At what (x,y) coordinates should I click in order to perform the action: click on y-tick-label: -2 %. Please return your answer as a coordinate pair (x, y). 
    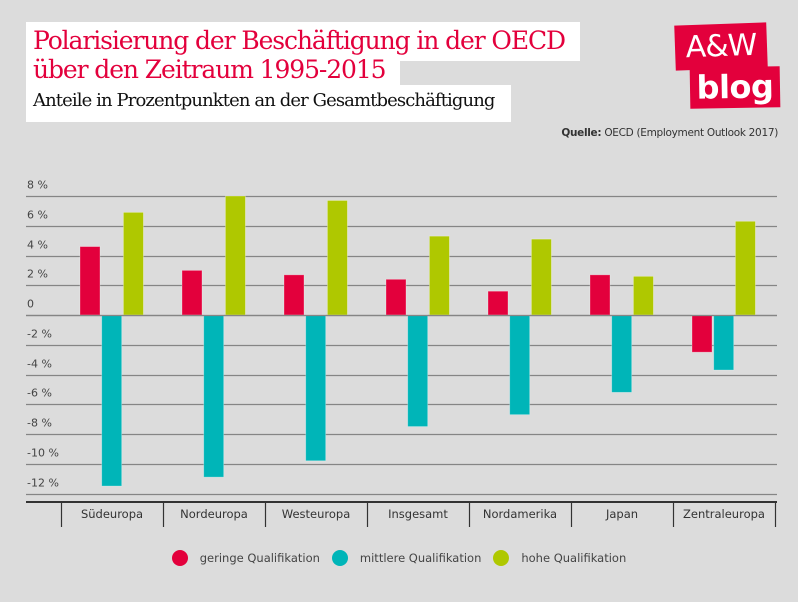
    Looking at the image, I should click on (39, 334).